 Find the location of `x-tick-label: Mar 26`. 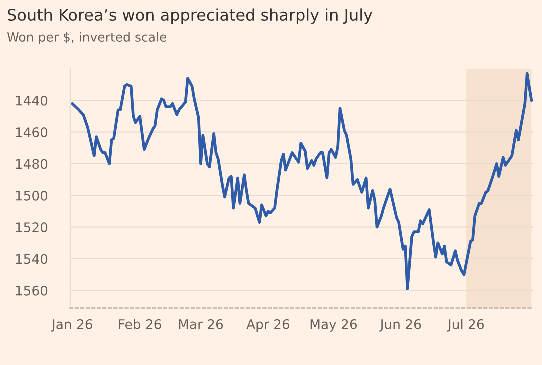

x-tick-label: Mar 26 is located at coordinates (201, 324).